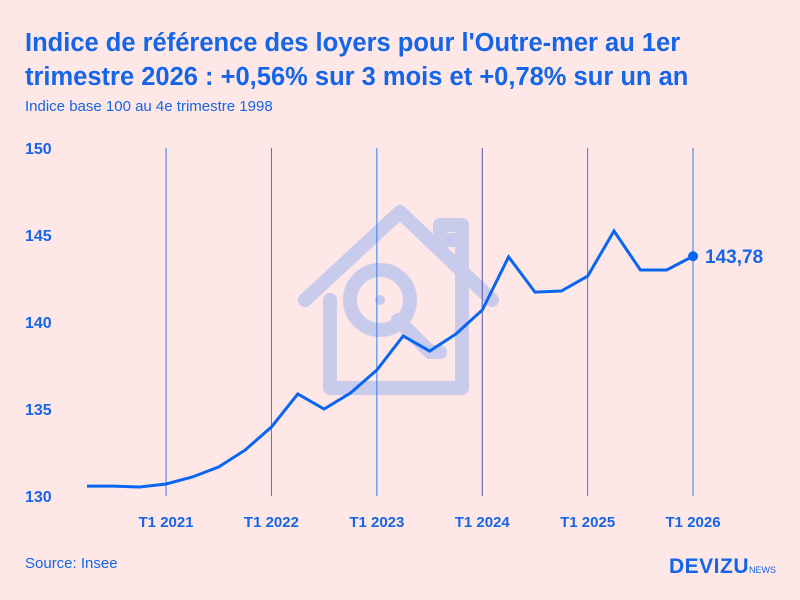 This screenshot has width=800, height=600. Describe the element at coordinates (376, 522) in the screenshot. I see `x-tick-label: T1 2023` at that location.